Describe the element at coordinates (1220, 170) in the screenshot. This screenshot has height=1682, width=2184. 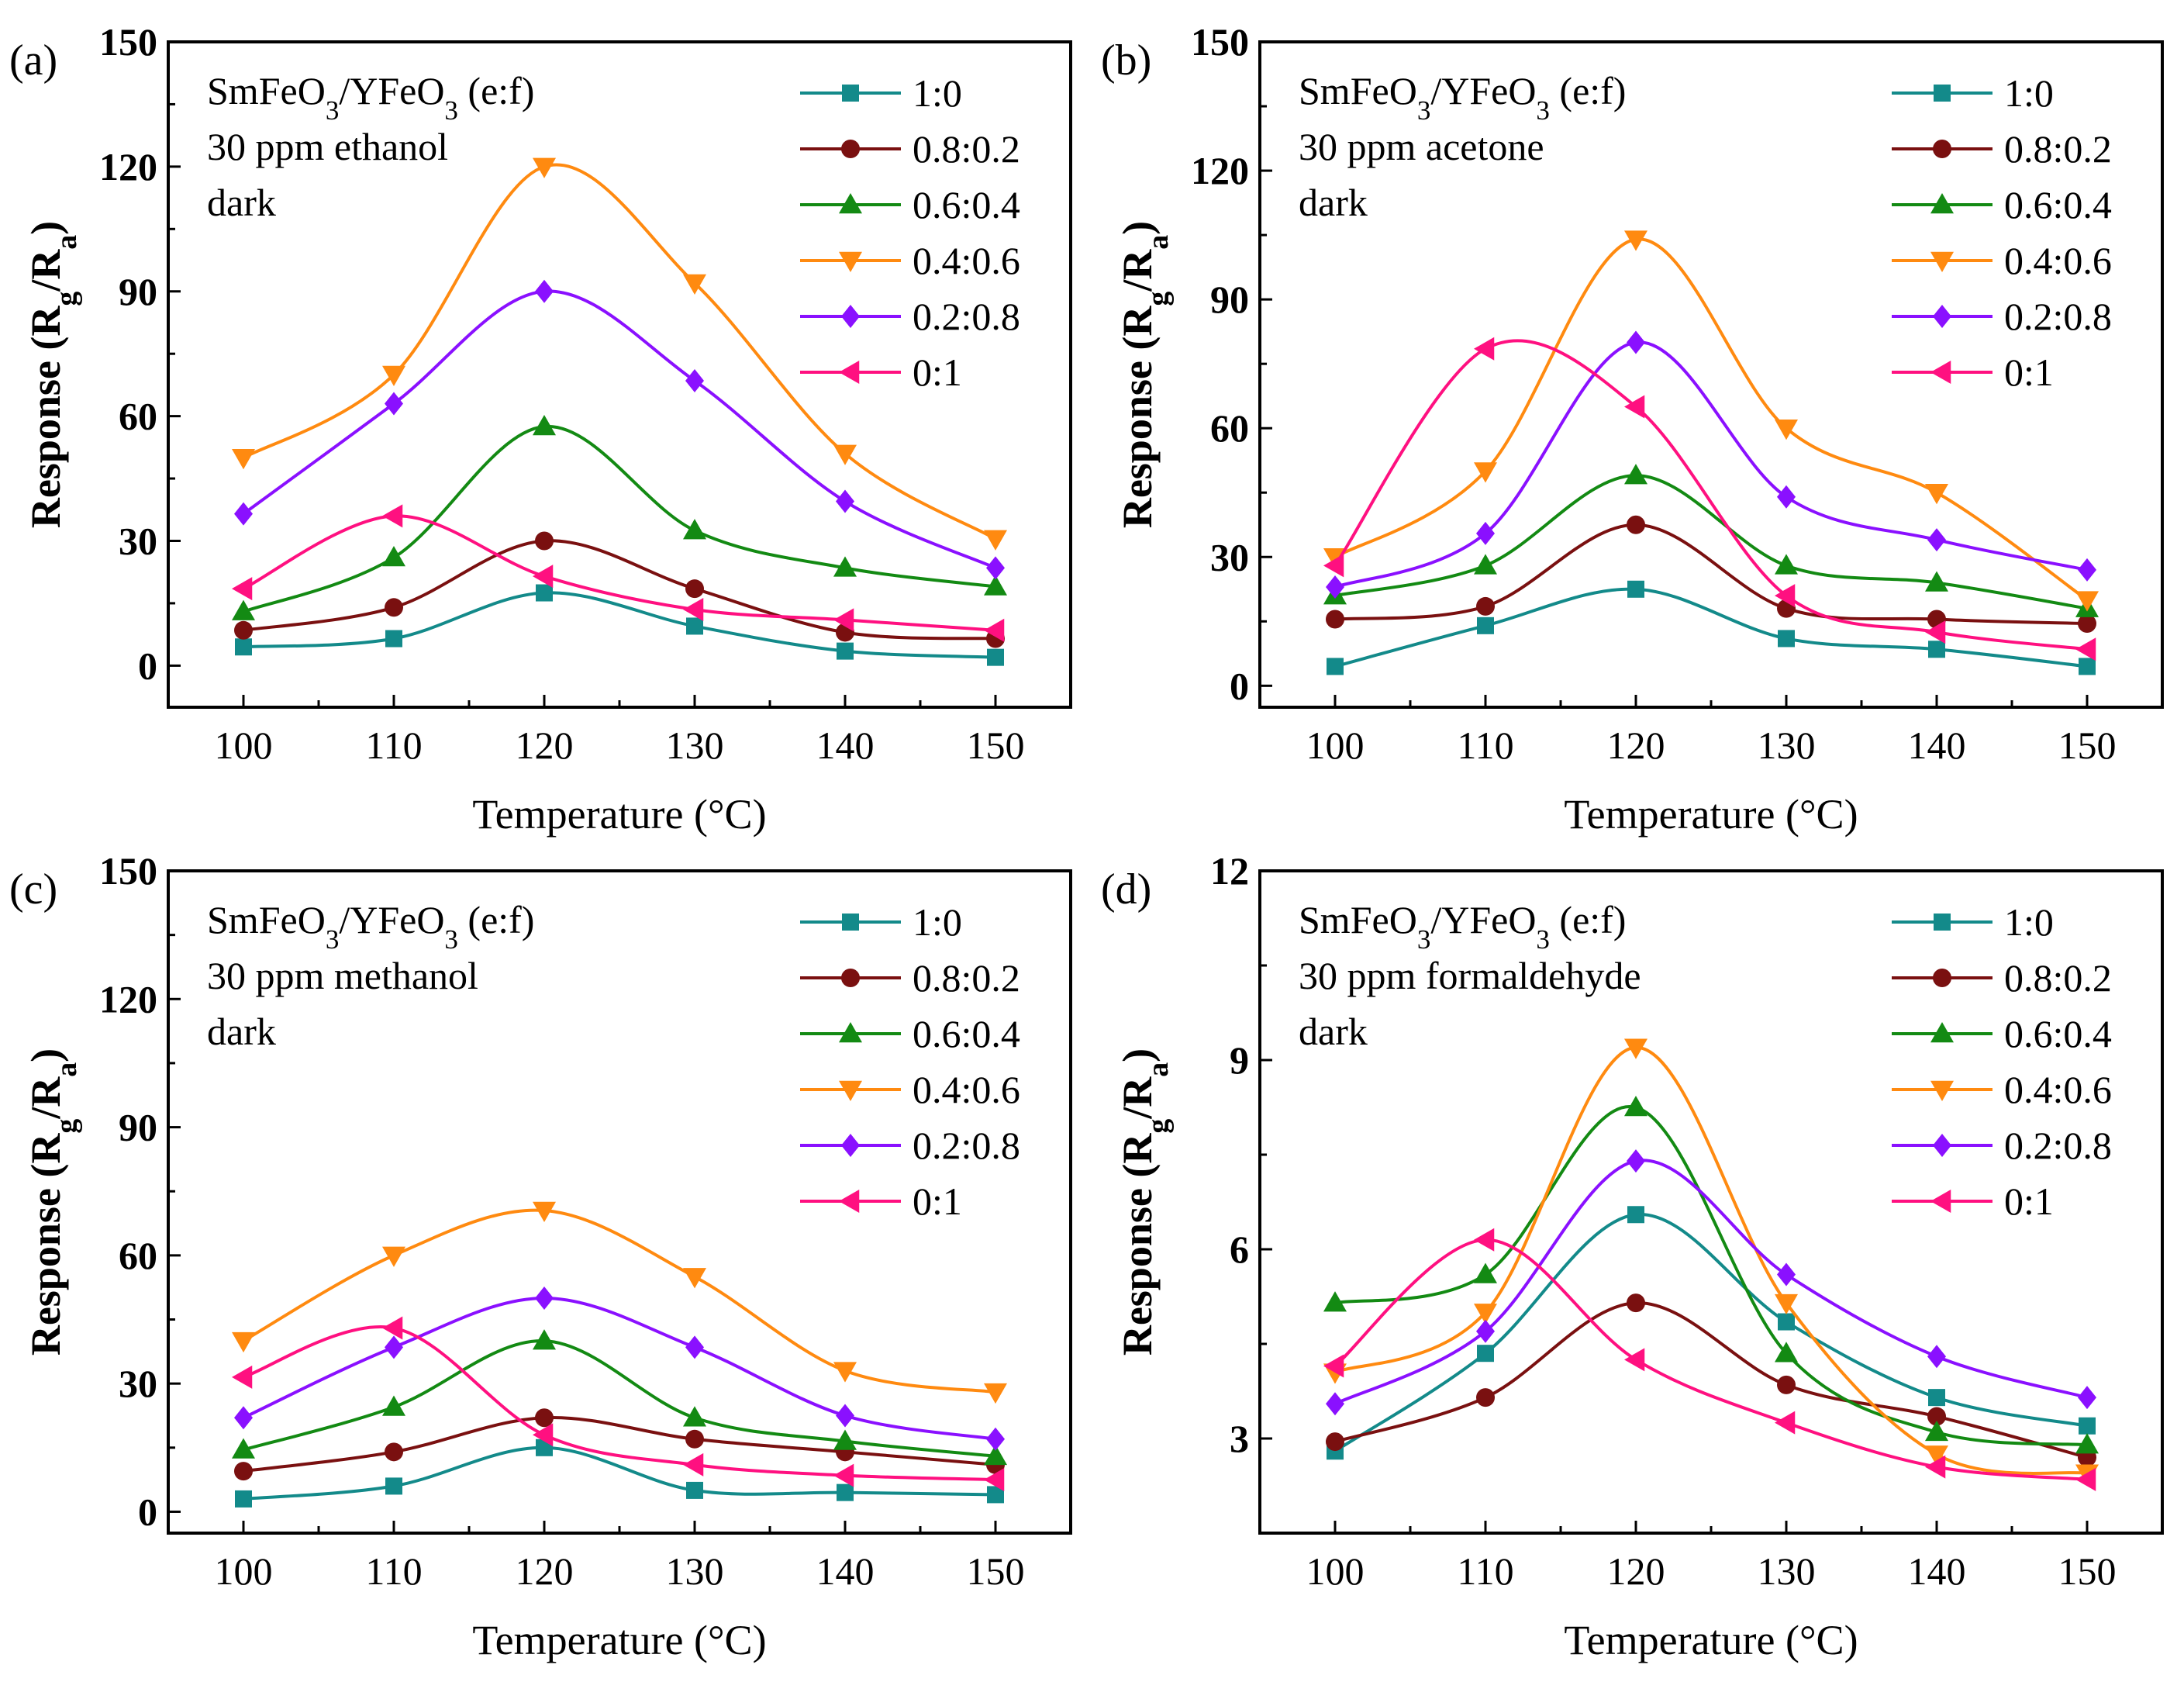
I see `y-tick-label: 120` at that location.